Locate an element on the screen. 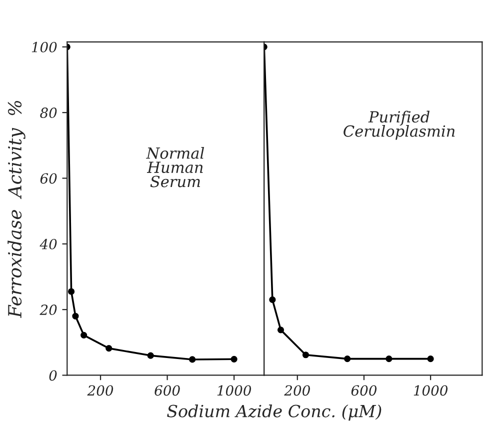 Image resolution: width=490 pixels, height=424 pixels. x-axis-title: Sodium Azide Conc. (μM) is located at coordinates (274, 412).